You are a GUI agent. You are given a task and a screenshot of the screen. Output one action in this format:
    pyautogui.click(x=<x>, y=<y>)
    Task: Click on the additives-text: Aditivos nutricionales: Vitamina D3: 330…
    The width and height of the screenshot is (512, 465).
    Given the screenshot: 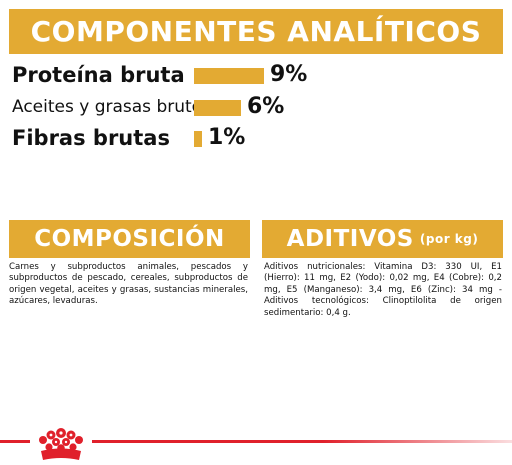 What is the action you would take?
    pyautogui.click(x=383, y=290)
    